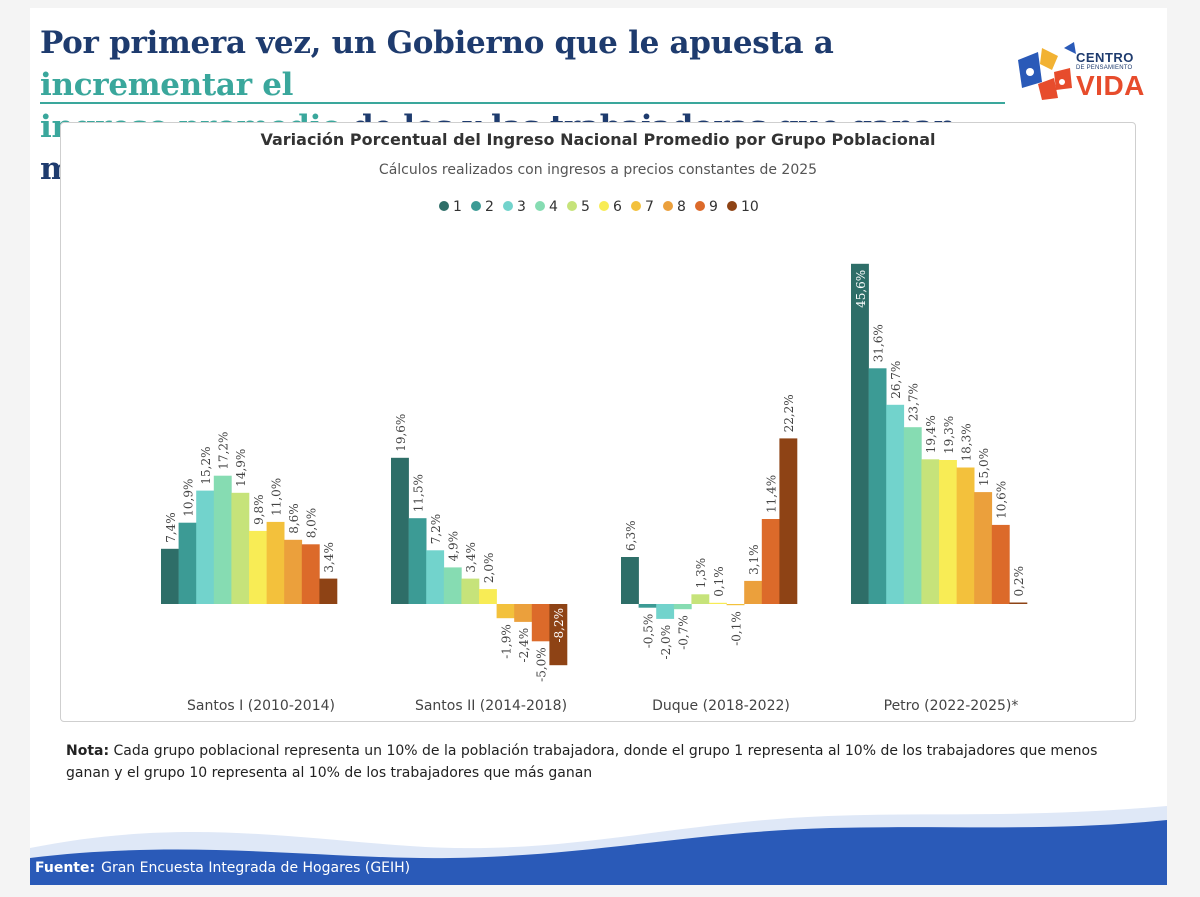  What do you see at coordinates (328, 591) in the screenshot?
I see `bar-group1-series10` at bounding box center [328, 591].